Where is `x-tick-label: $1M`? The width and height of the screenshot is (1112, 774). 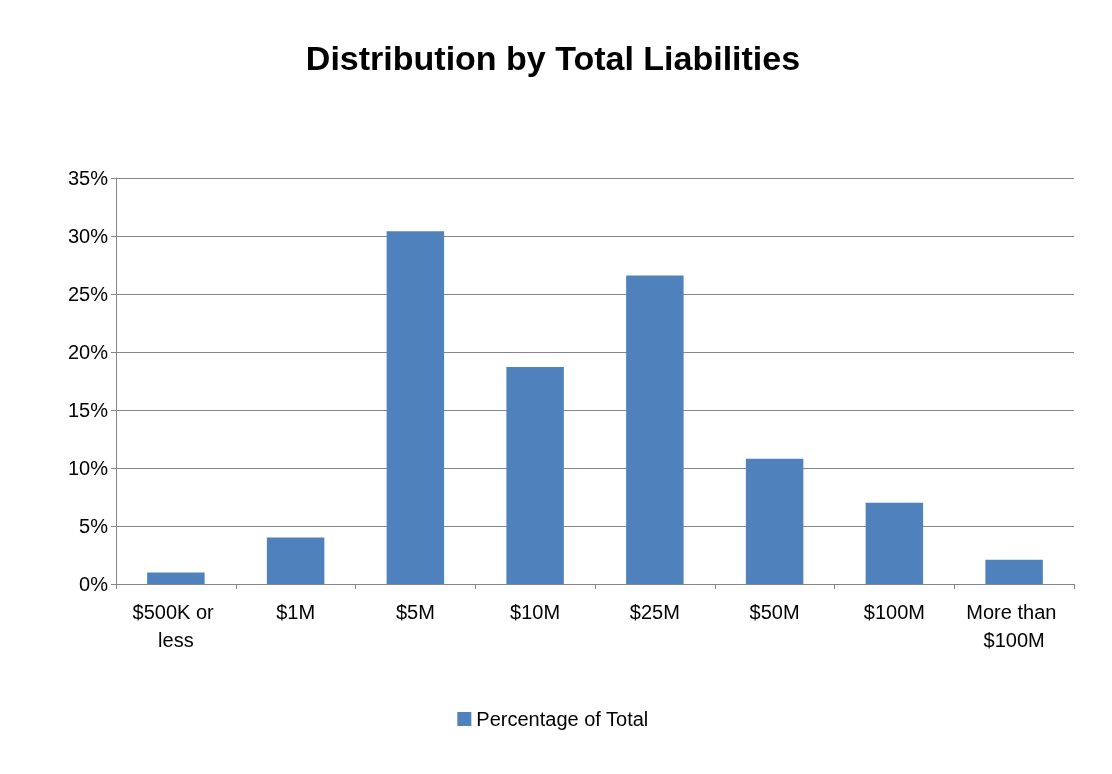 x-tick-label: $1M is located at coordinates (296, 612).